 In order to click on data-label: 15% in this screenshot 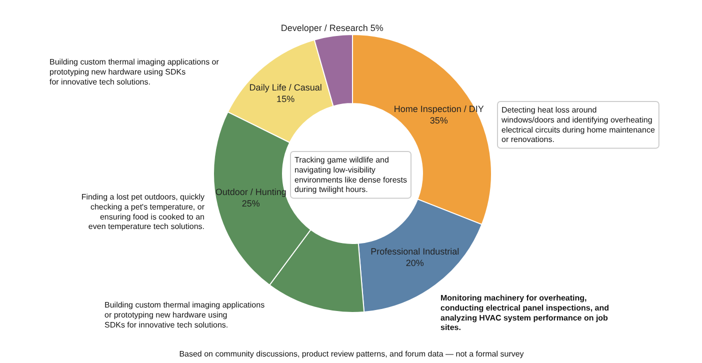, I will do `click(285, 99)`.